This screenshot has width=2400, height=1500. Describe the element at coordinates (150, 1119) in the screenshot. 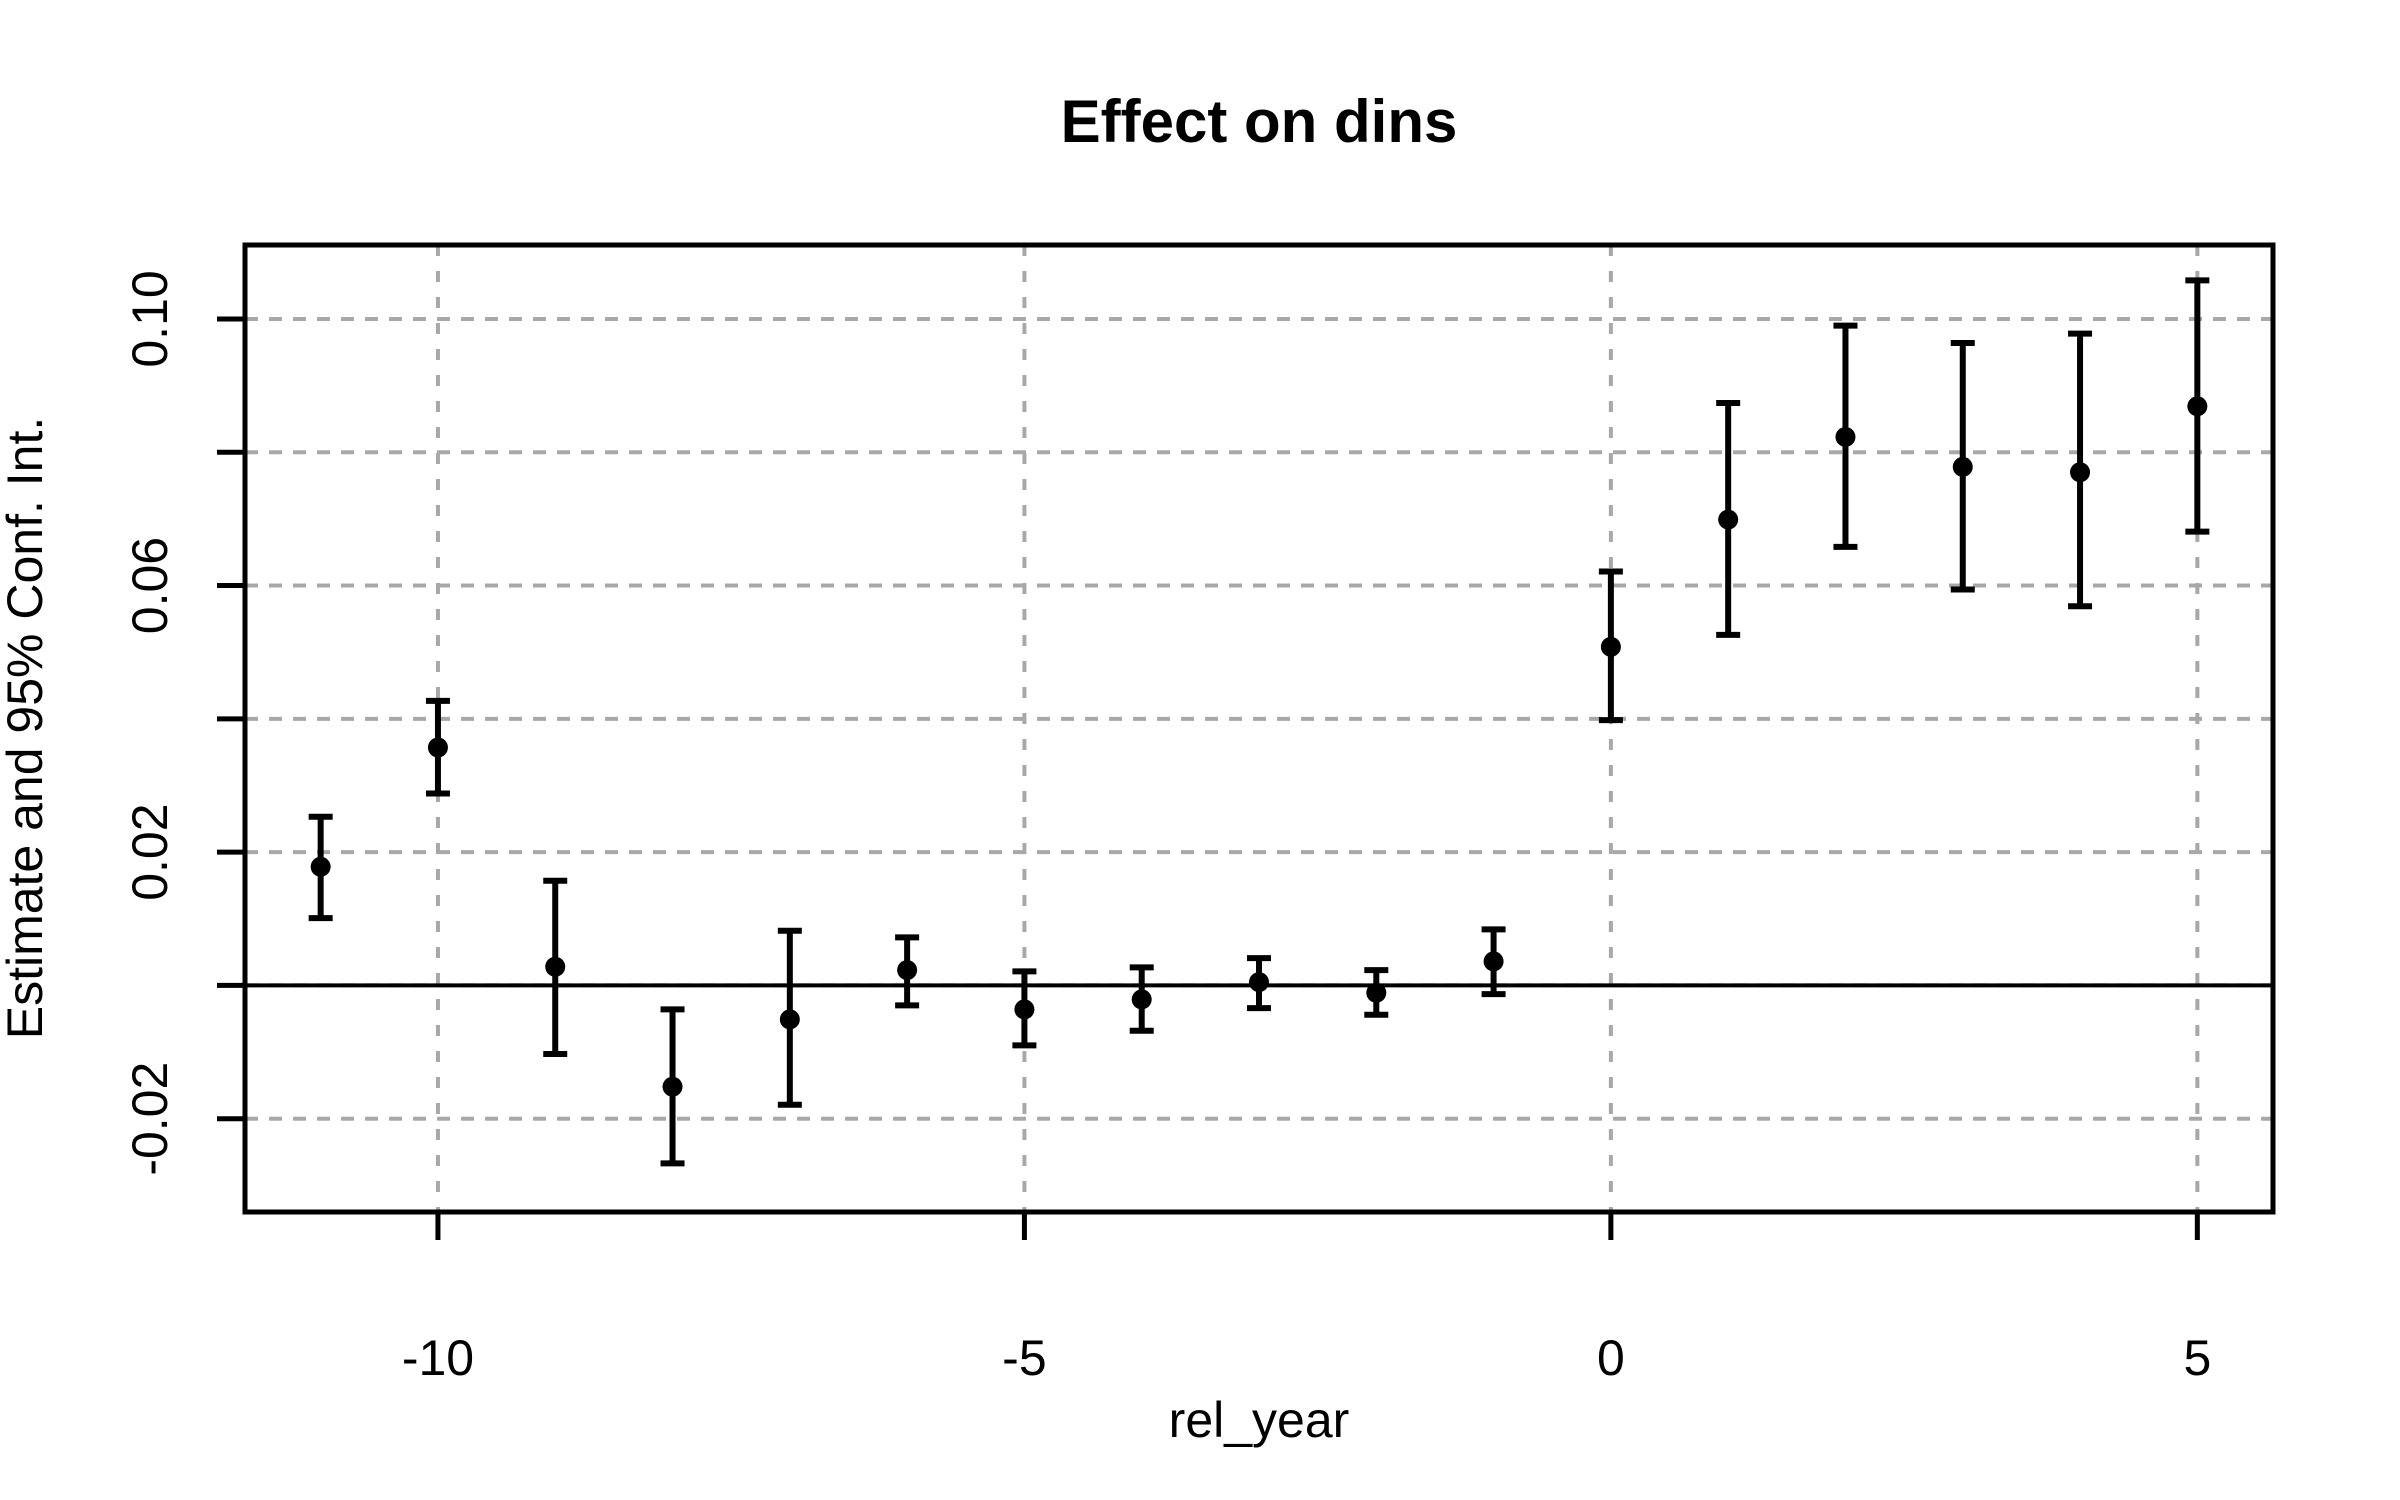

I see `y-axis-tick-label: -0.02` at that location.